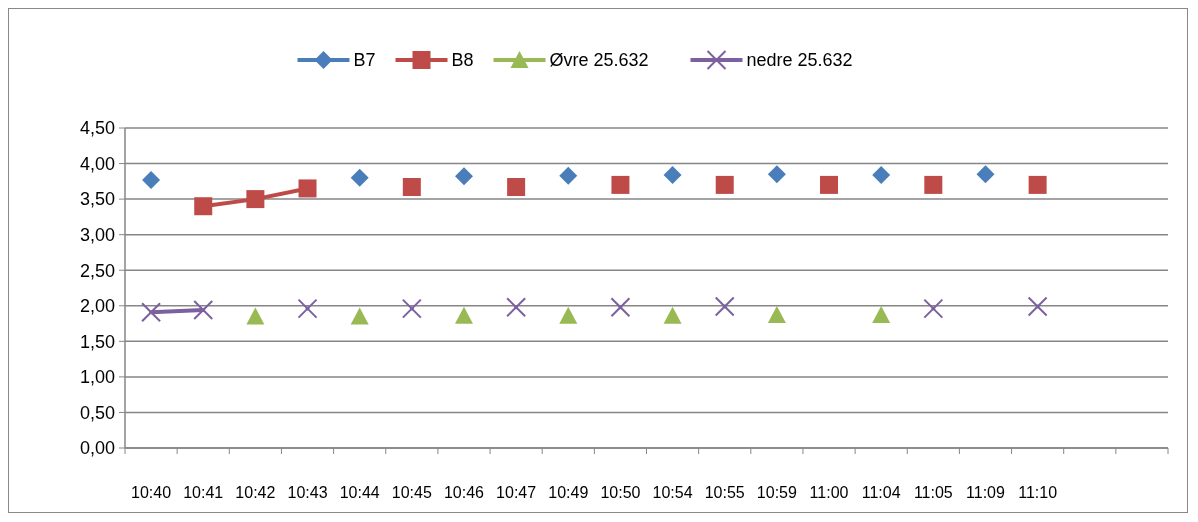 The width and height of the screenshot is (1198, 522). I want to click on x-tick-label: 10:55, so click(724, 492).